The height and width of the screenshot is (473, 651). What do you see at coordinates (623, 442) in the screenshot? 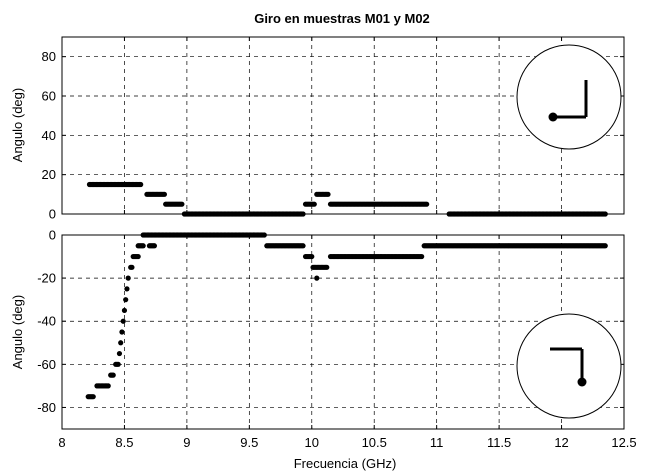
I see `x-tick-label: 12.5` at bounding box center [623, 442].